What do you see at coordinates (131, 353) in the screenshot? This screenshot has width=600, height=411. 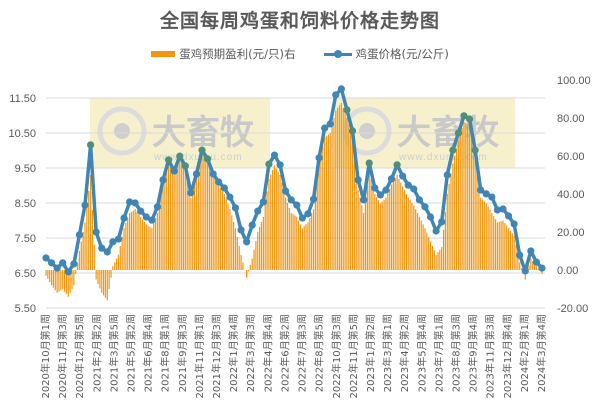 I see `x-axis-tick-label: 2021年5月第2周` at bounding box center [131, 353].